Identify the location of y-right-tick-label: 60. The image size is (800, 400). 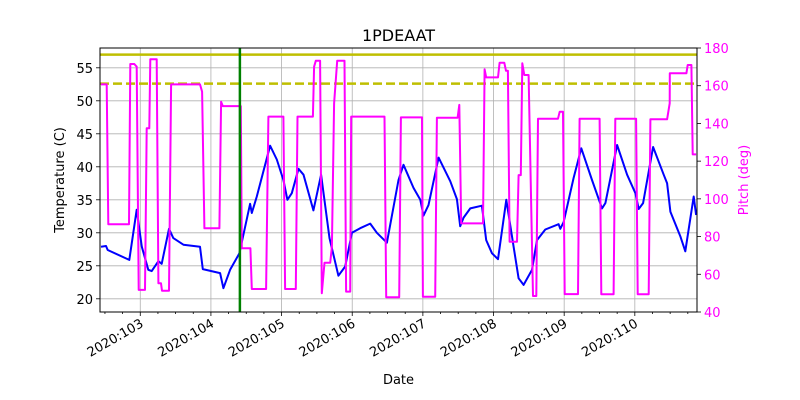
(712, 275).